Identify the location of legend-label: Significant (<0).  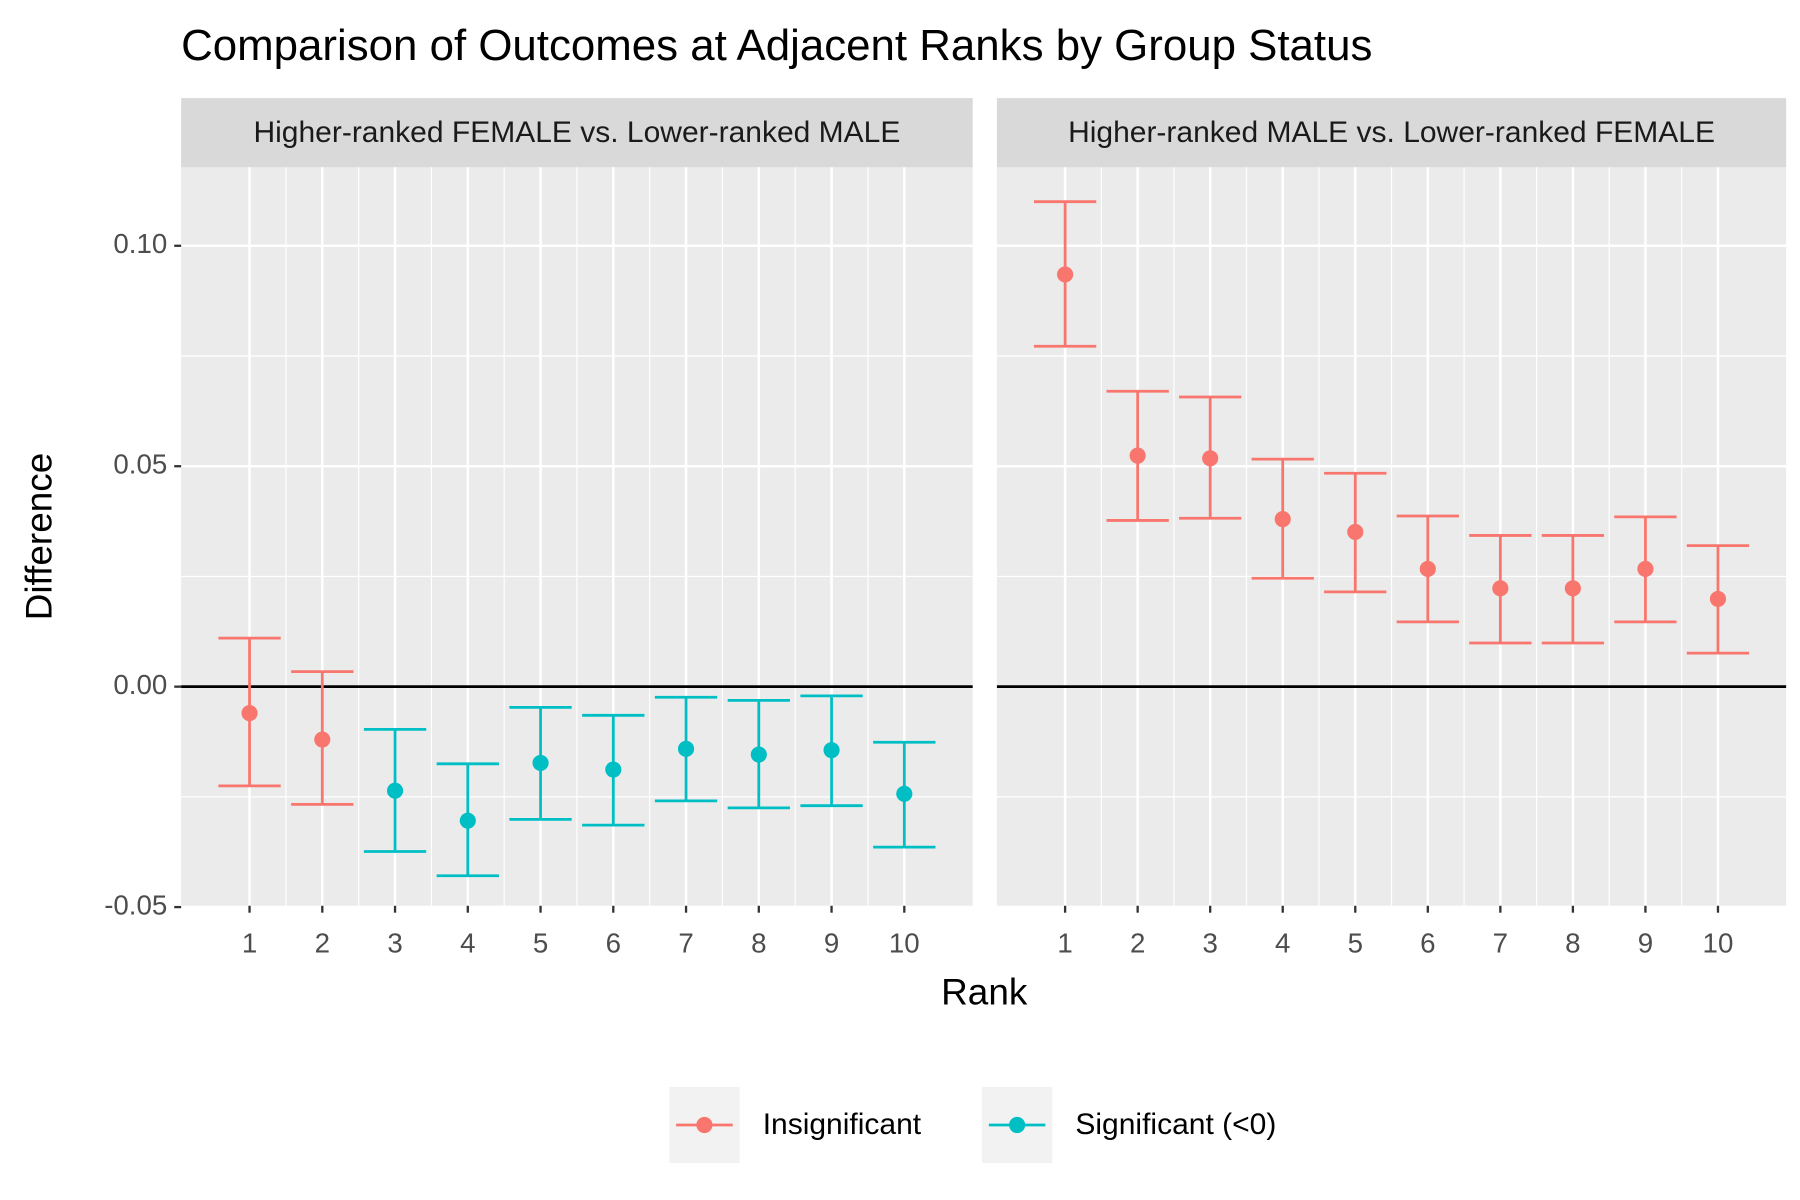
(1175, 1124).